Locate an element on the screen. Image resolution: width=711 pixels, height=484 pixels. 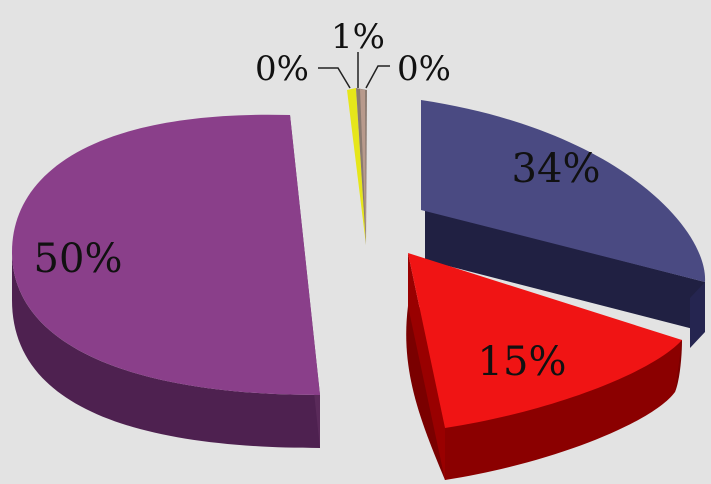
tiny-slices-group is located at coordinates (354, 148).